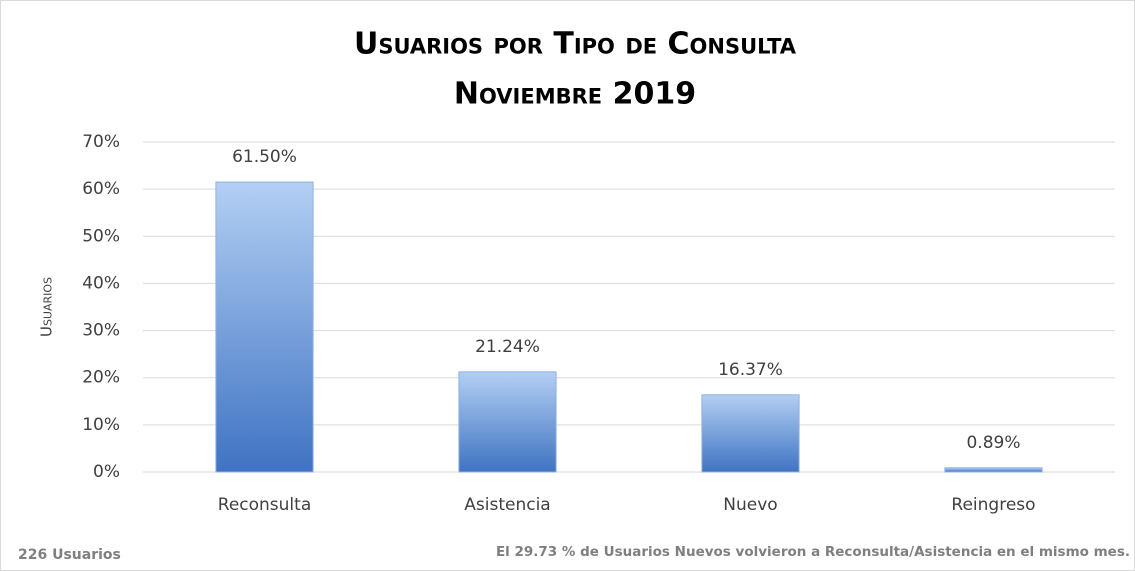  Describe the element at coordinates (47, 307) in the screenshot. I see `y-axis-label: Usuarios` at that location.